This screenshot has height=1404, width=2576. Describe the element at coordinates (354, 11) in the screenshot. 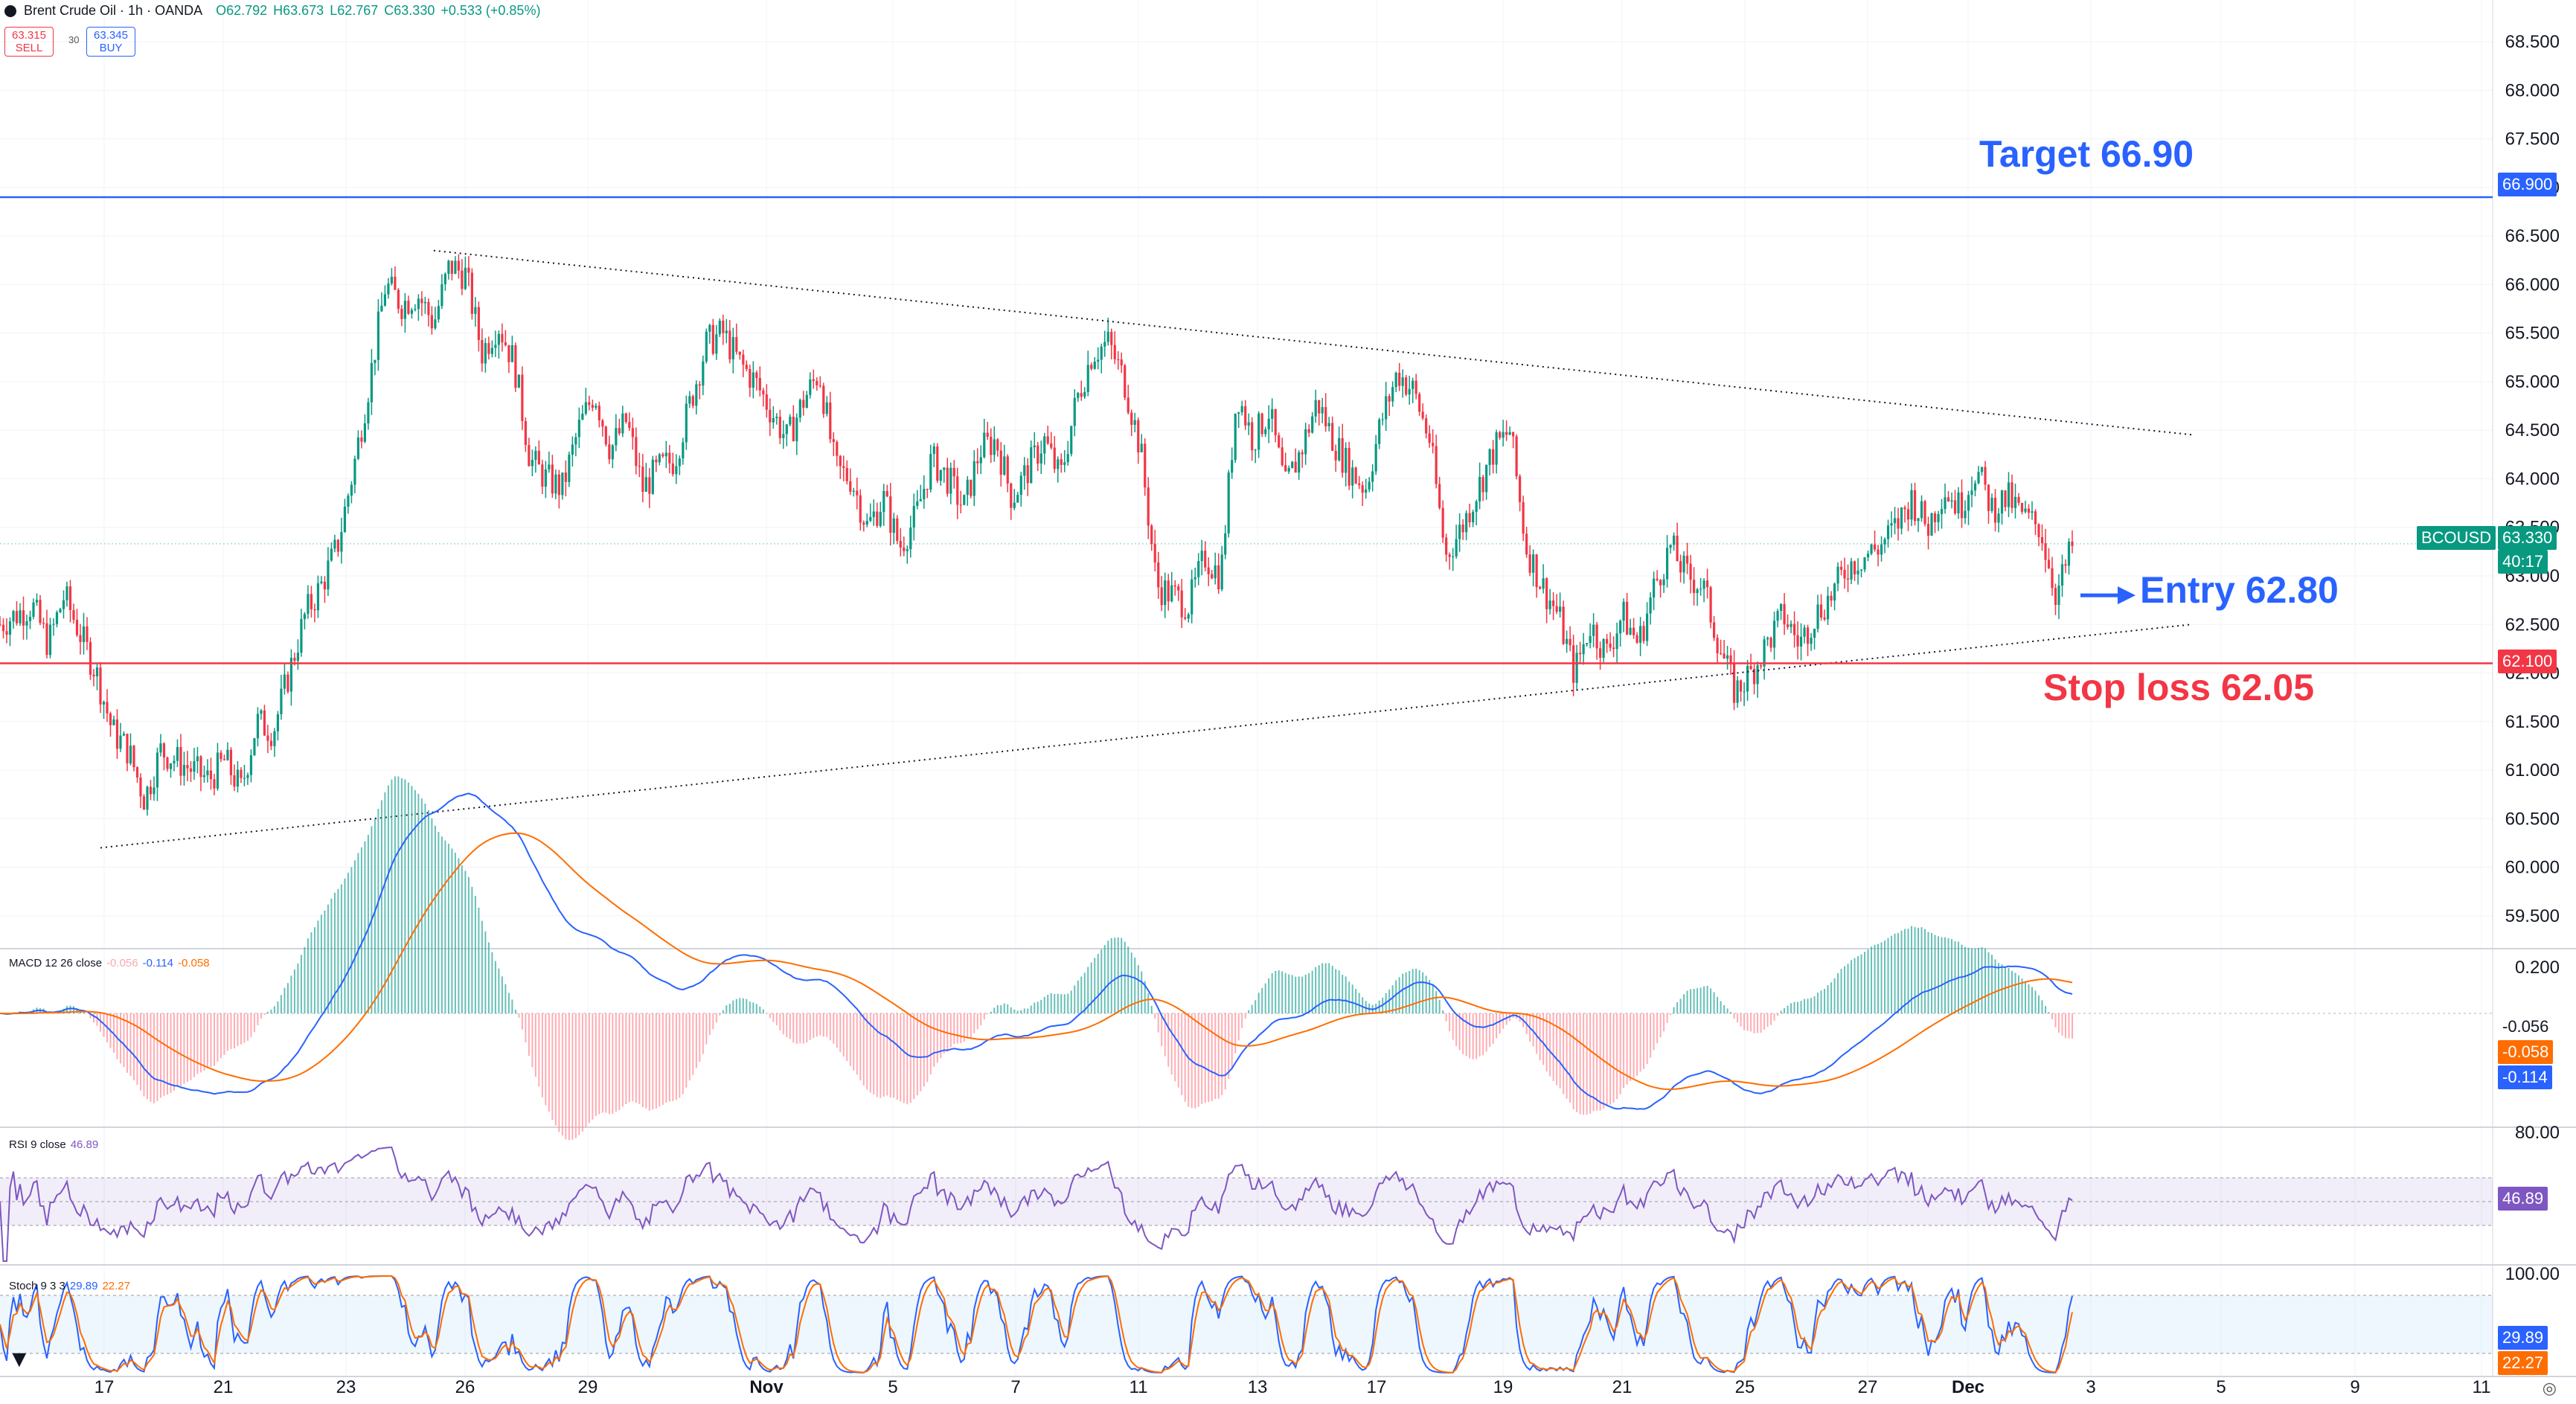

I see `low-value: L62.767` at that location.